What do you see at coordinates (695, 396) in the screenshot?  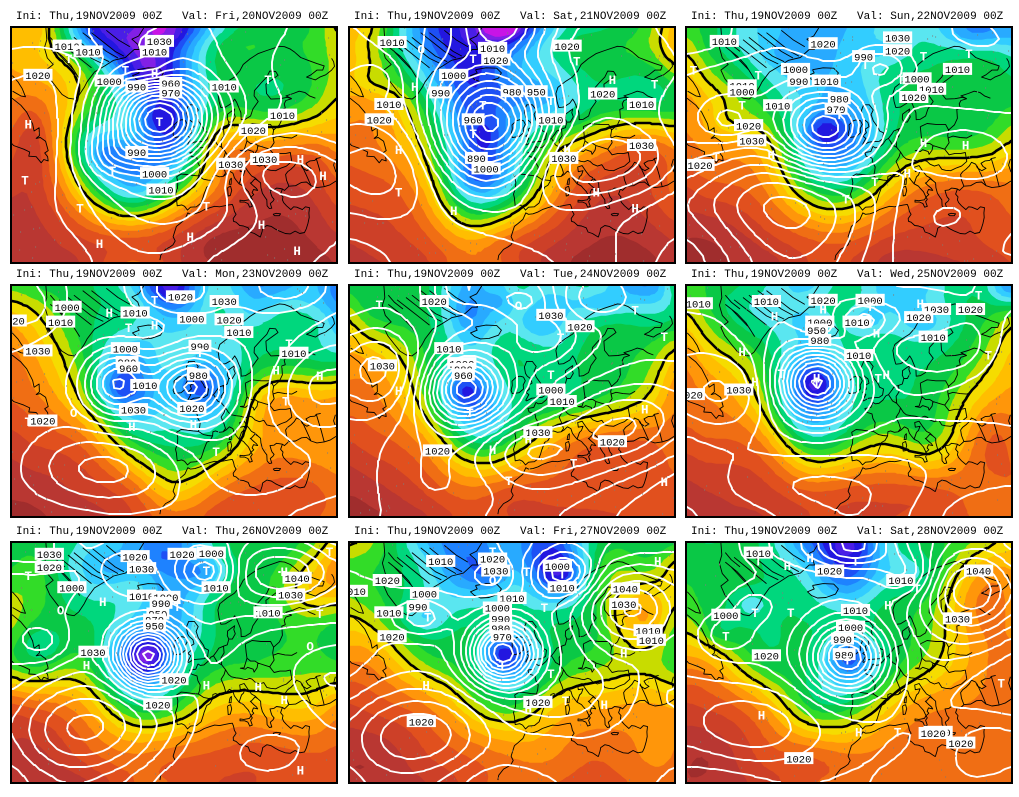 I see `svg-text: 020` at bounding box center [695, 396].